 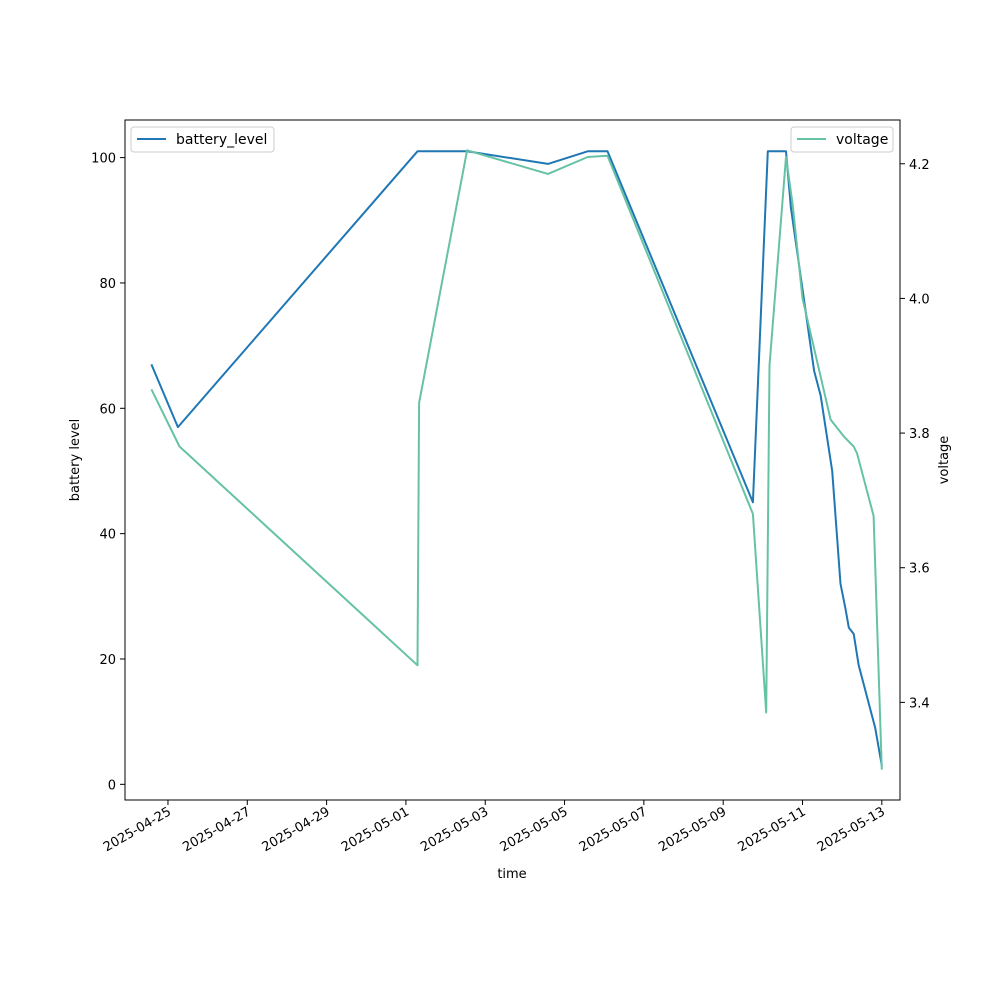 I want to click on left-y-tick-label: 40, so click(x=107, y=535).